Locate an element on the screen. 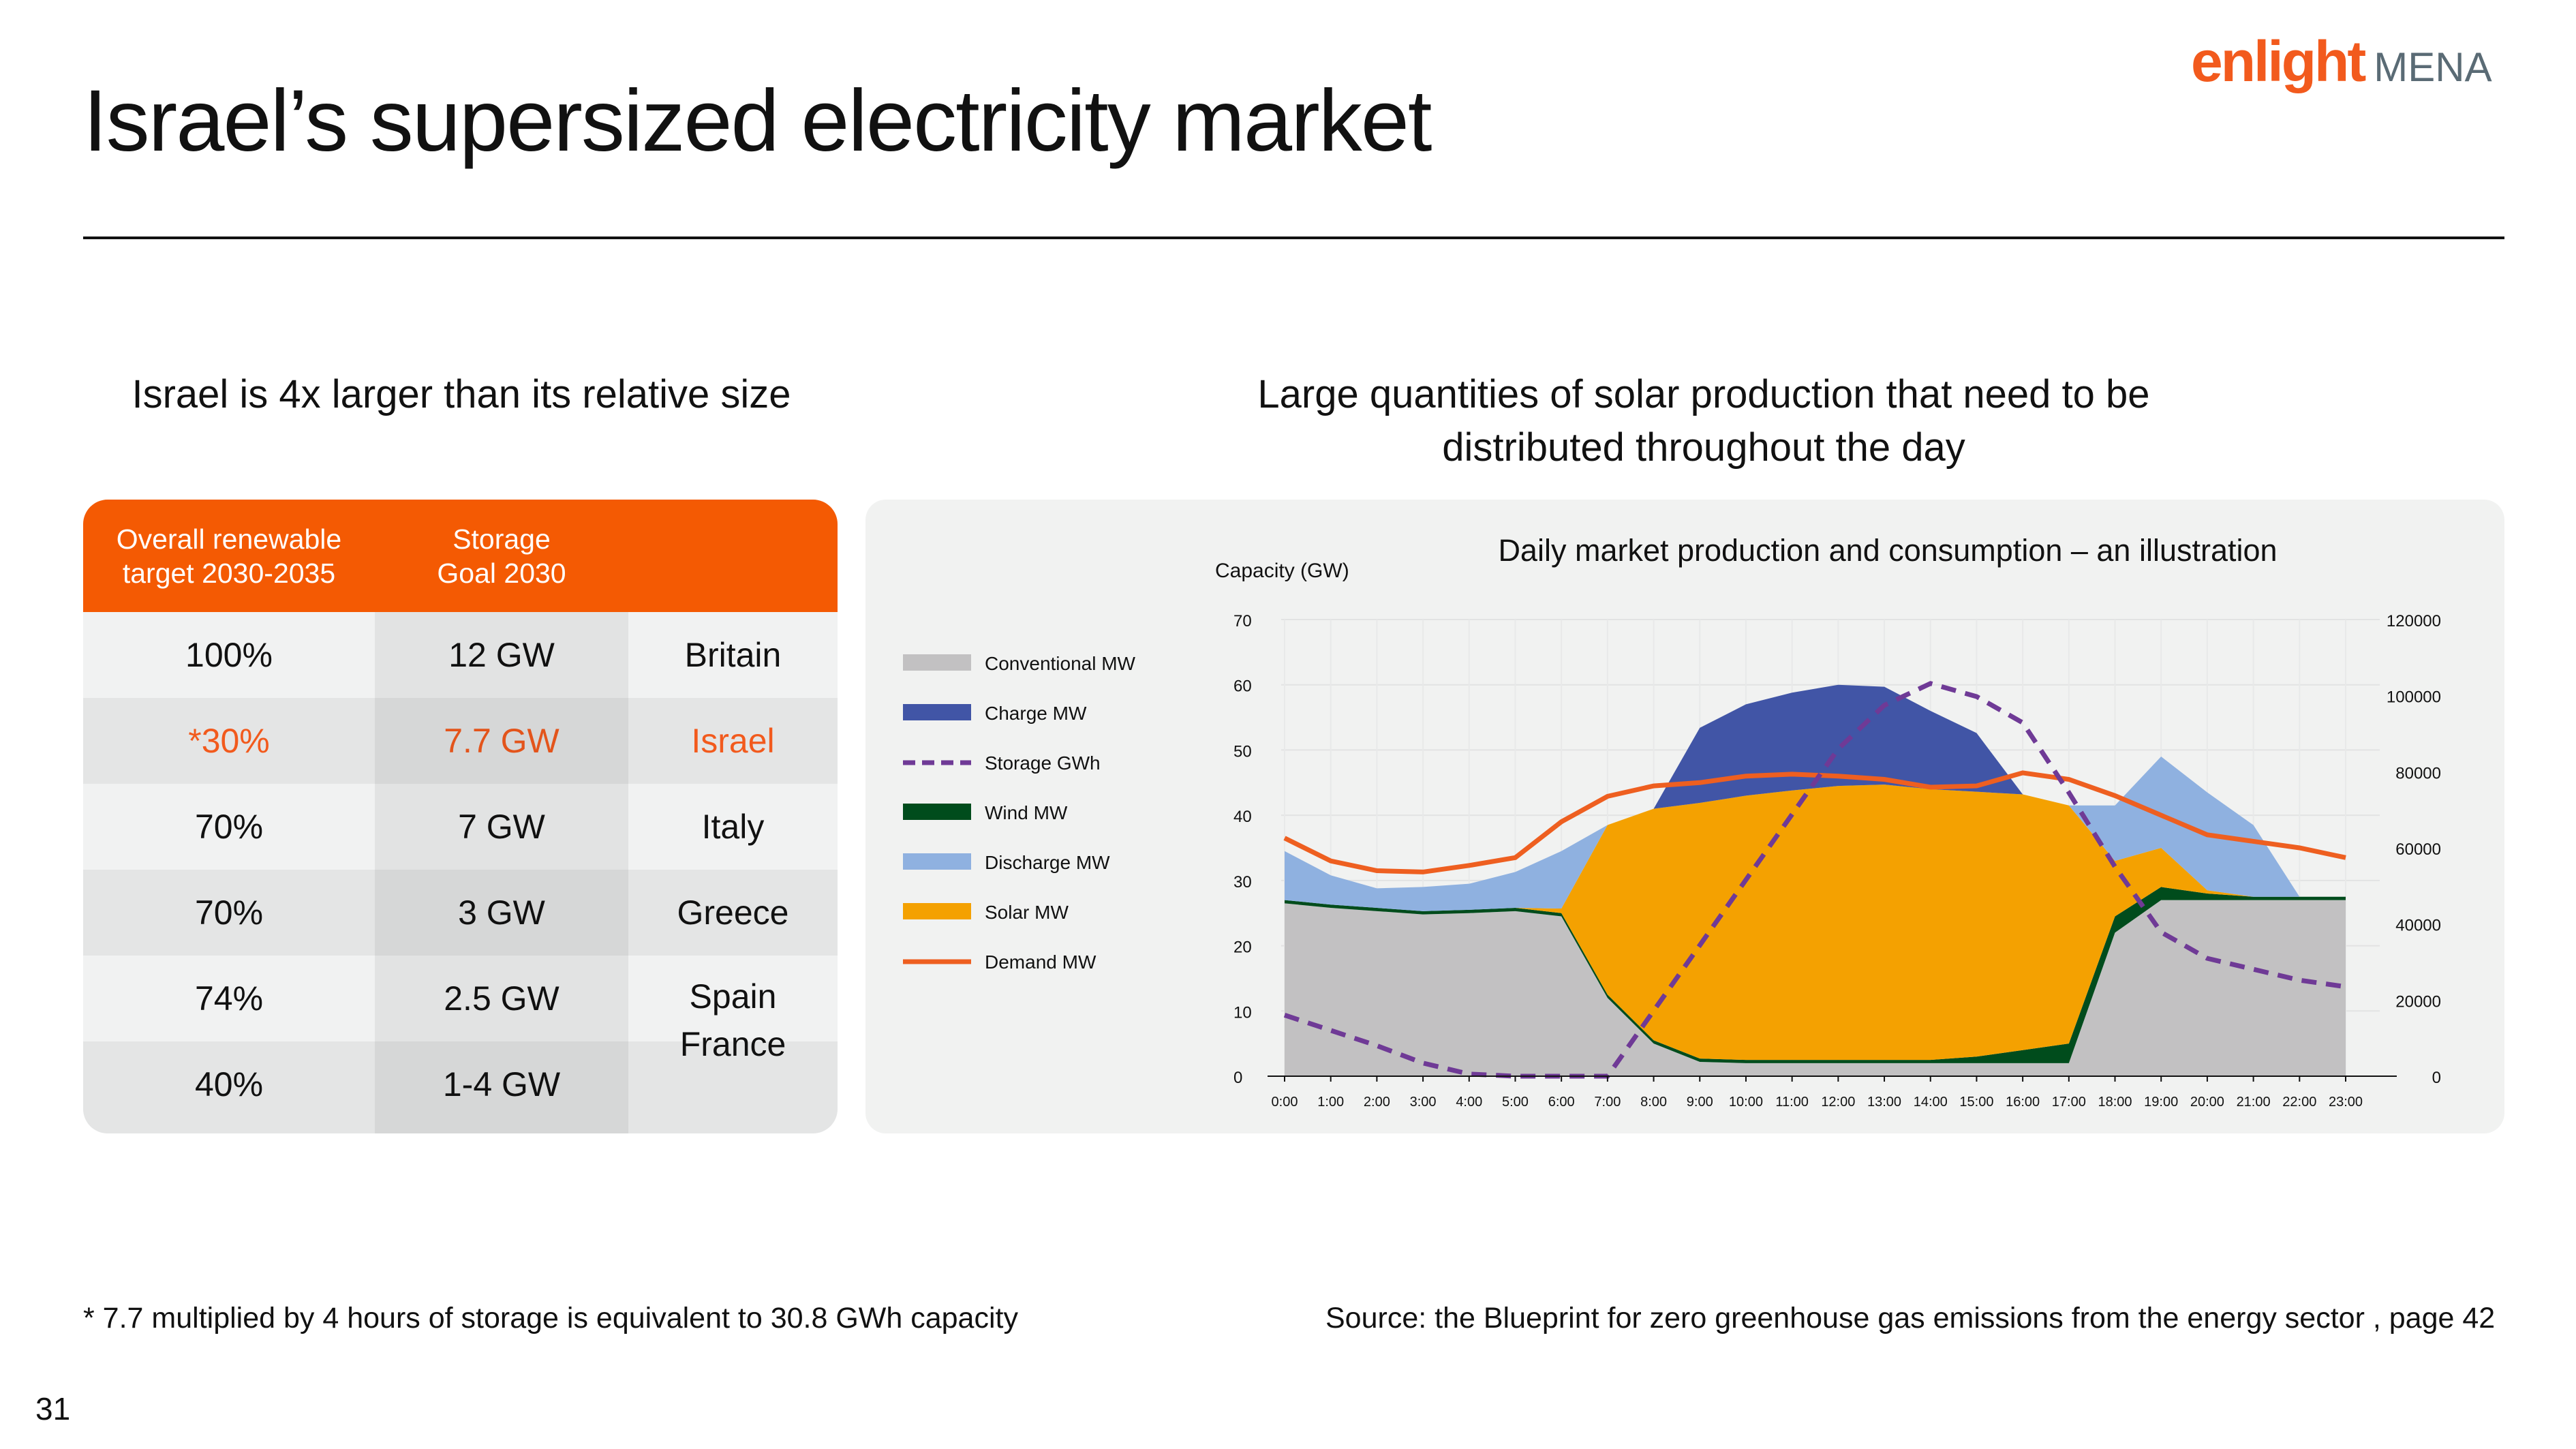  y-tick-label: 20 is located at coordinates (1242, 948).